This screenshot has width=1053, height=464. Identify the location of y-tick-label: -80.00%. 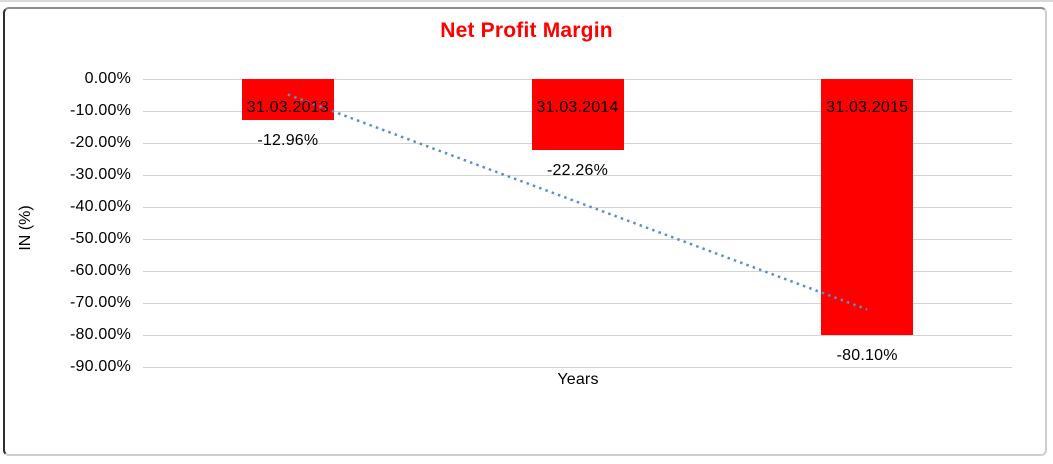
(100, 334).